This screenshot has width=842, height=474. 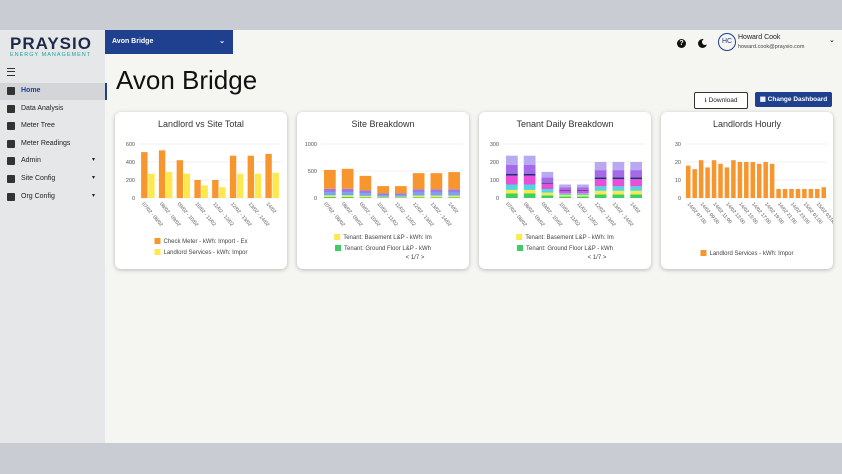 What do you see at coordinates (51, 55) in the screenshot?
I see `logo-tagline: ENERGY MANAGEMENT` at bounding box center [51, 55].